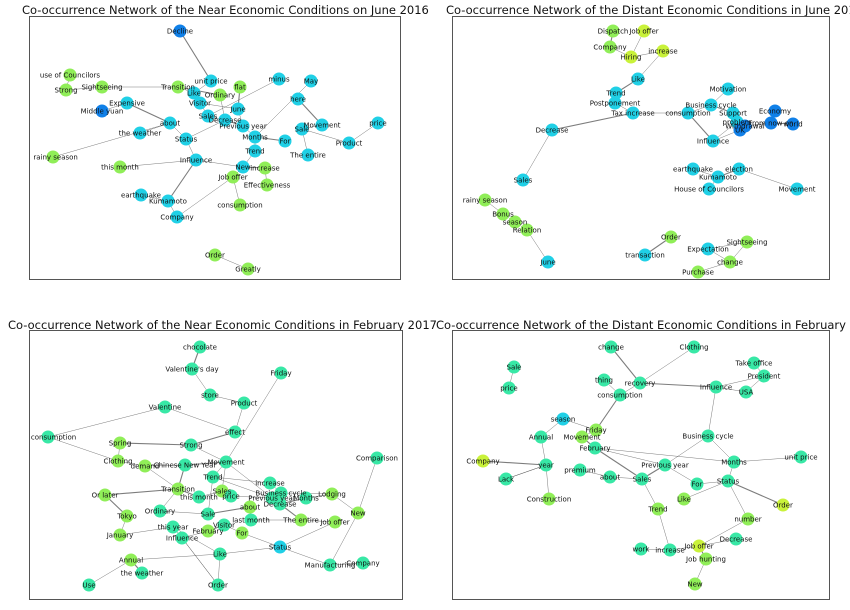  What do you see at coordinates (224, 525) in the screenshot?
I see `node-visitor` at bounding box center [224, 525].